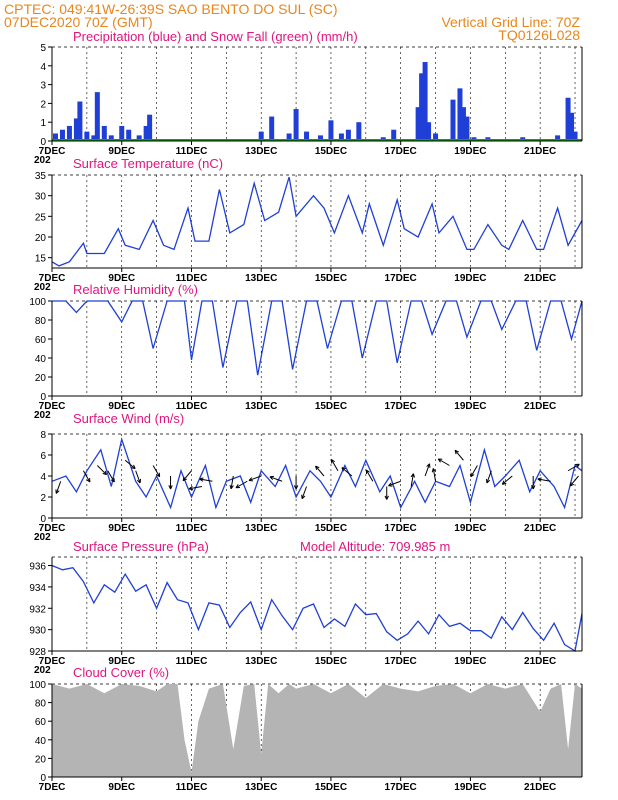 The image size is (618, 800). I want to click on temperature-ytick-label: 35, so click(41, 176).